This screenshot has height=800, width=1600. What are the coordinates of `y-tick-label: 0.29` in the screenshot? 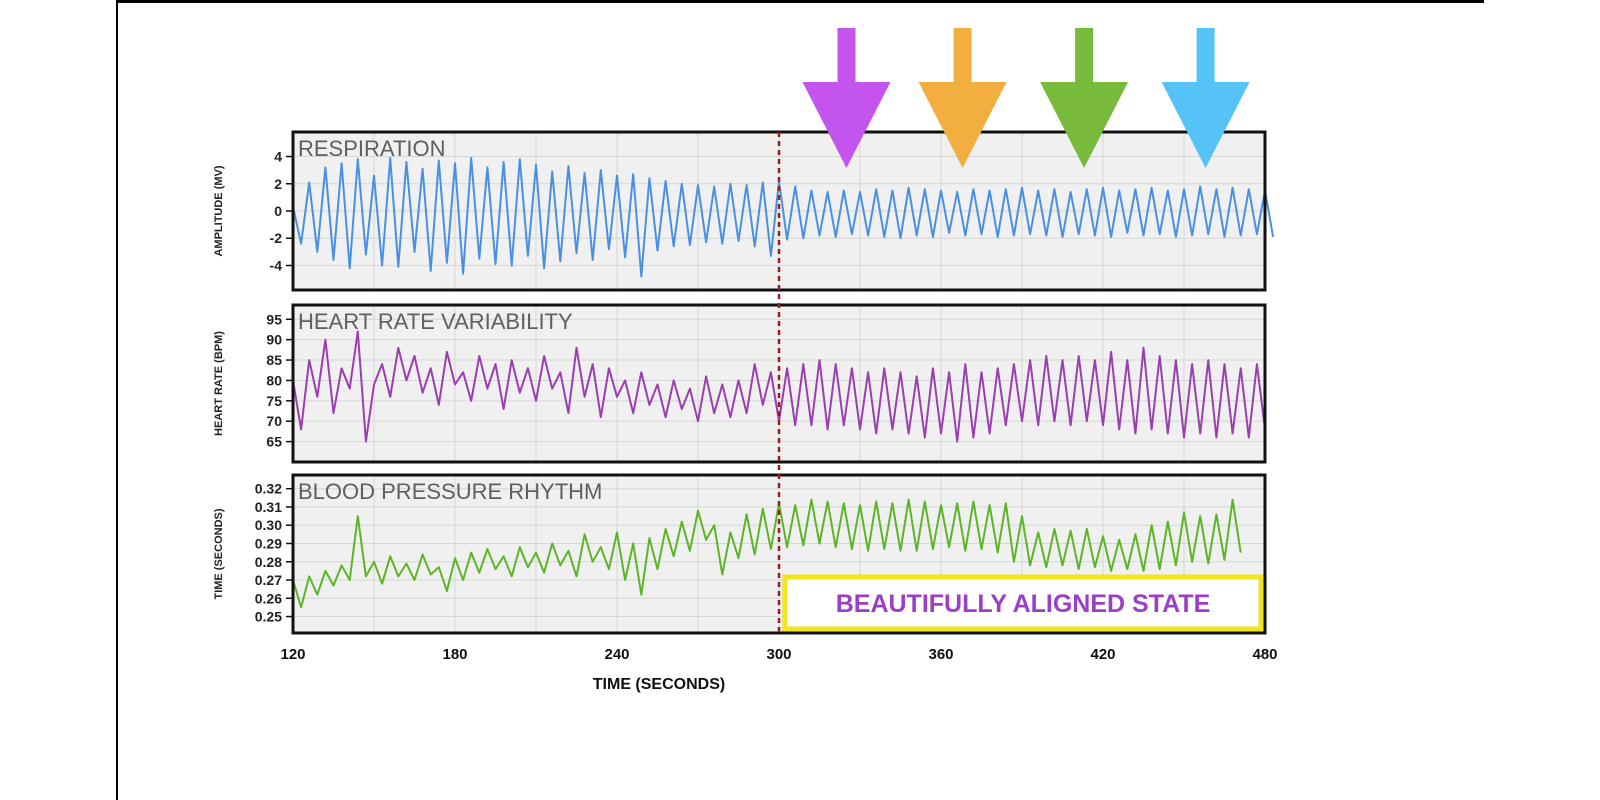 It's located at (268, 543).